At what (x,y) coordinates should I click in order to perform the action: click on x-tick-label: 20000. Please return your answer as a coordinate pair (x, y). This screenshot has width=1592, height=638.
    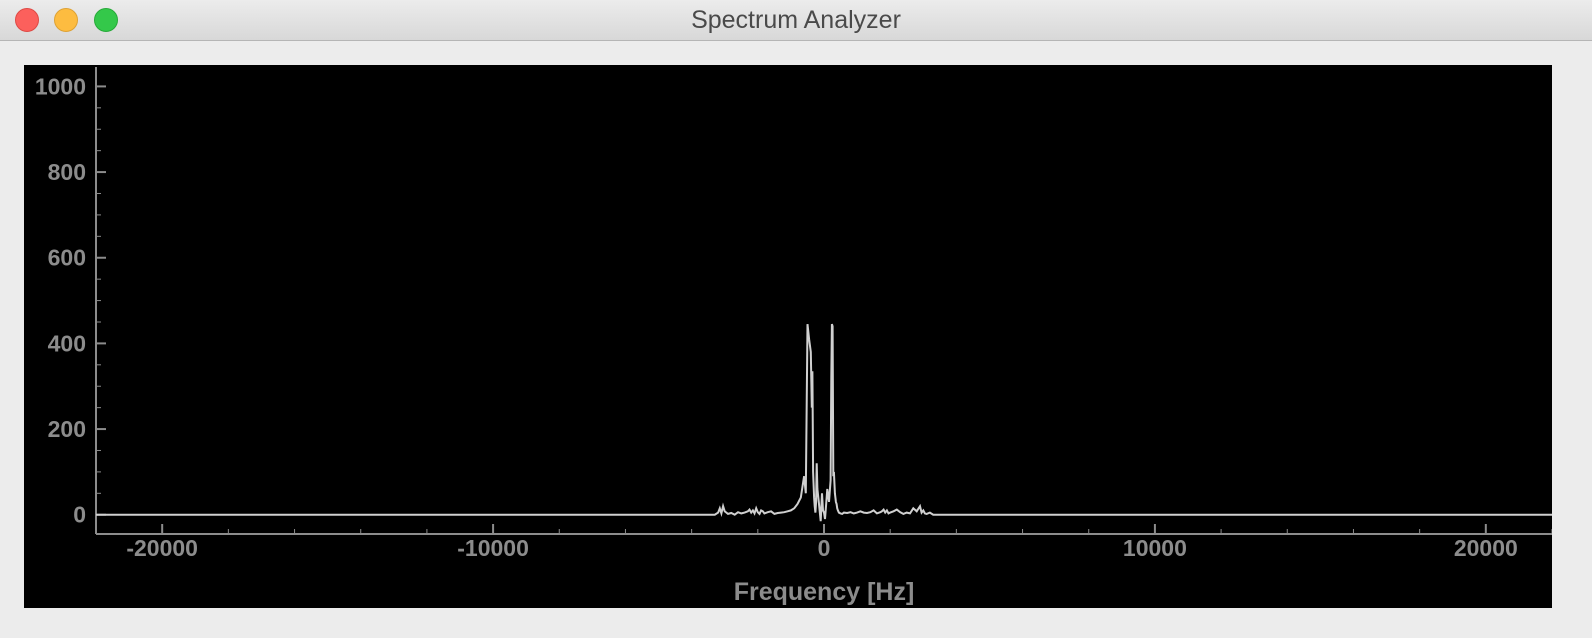
    Looking at the image, I should click on (1486, 548).